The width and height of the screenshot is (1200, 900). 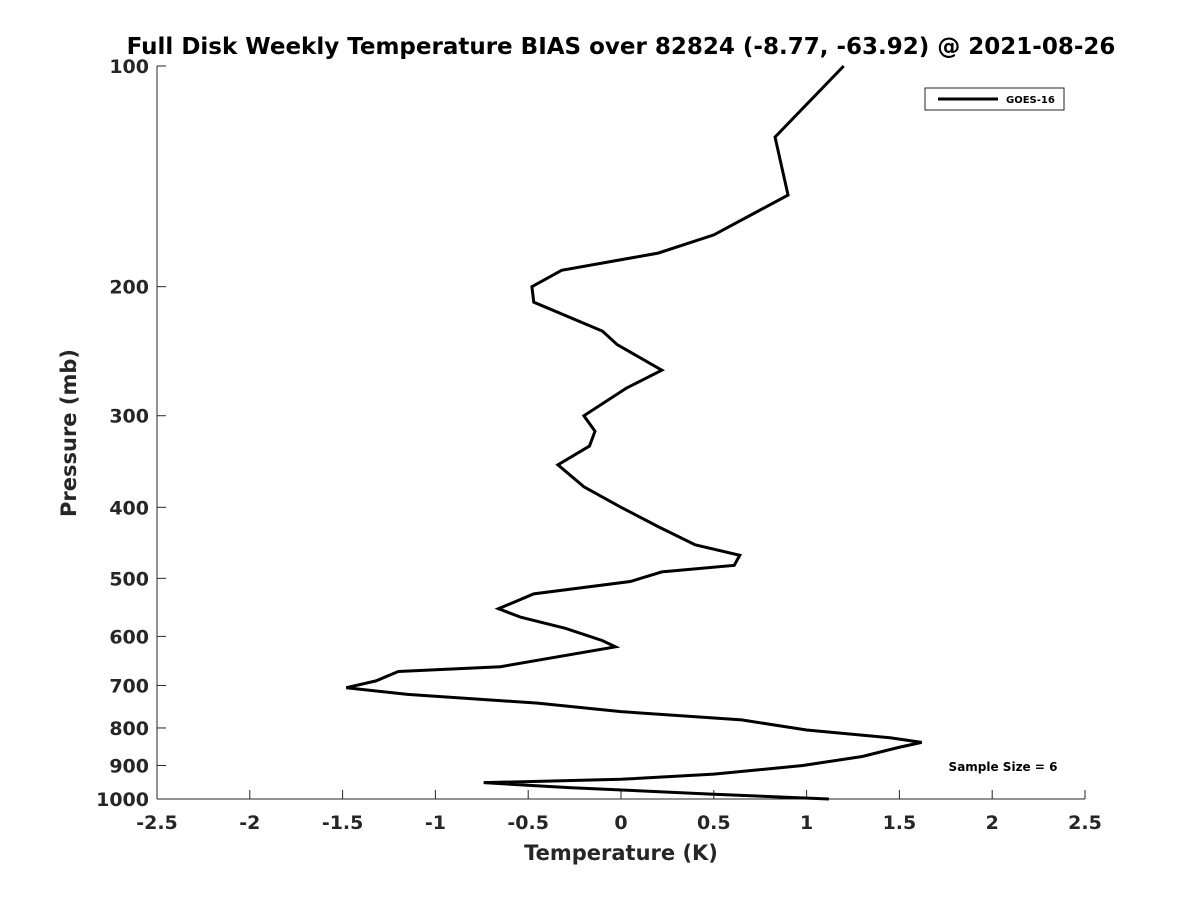 What do you see at coordinates (129, 579) in the screenshot?
I see `y-tick-label: 500` at bounding box center [129, 579].